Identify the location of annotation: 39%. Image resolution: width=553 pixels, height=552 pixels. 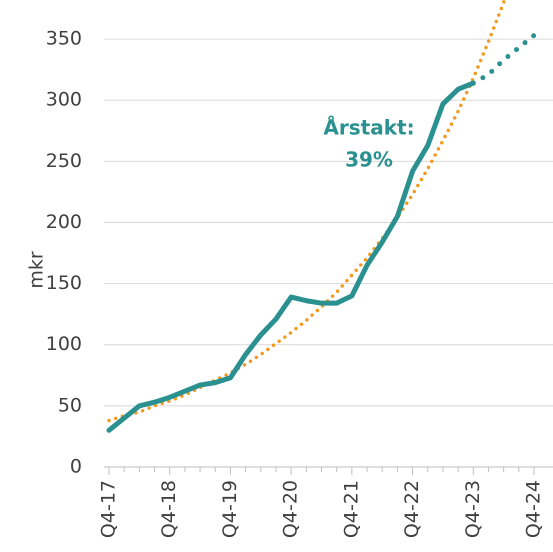
(369, 160).